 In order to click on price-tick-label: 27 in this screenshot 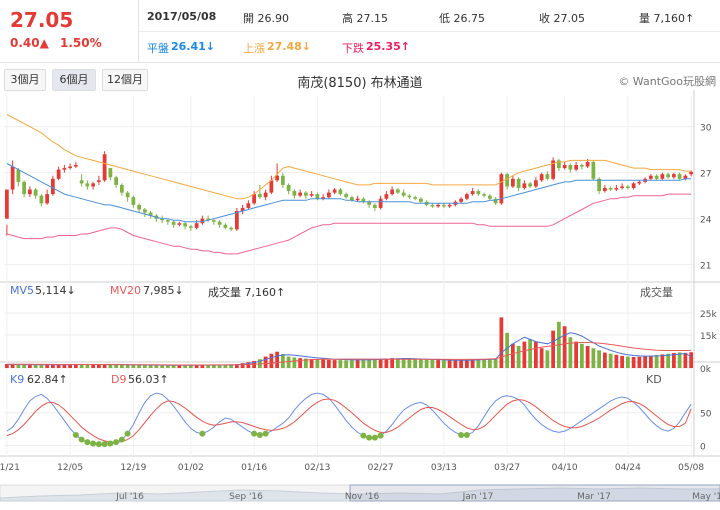, I will do `click(705, 175)`.